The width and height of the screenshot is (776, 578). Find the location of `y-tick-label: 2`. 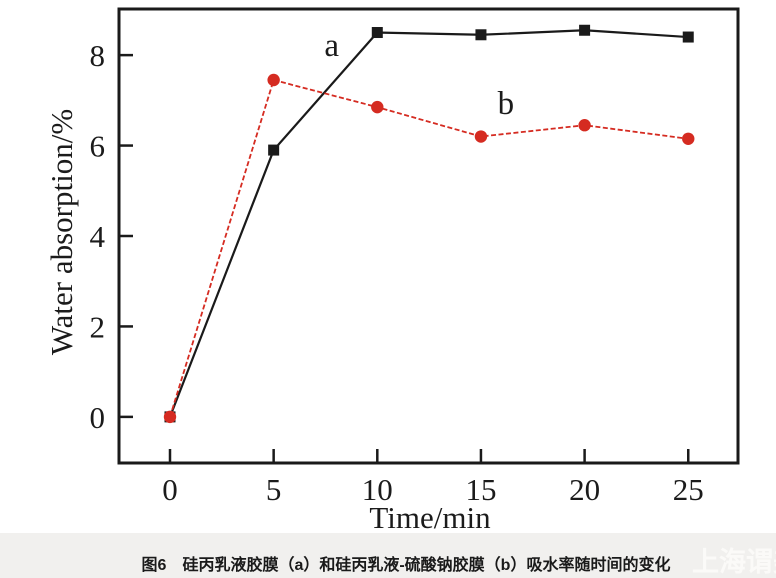

y-tick-label: 2 is located at coordinates (98, 326).